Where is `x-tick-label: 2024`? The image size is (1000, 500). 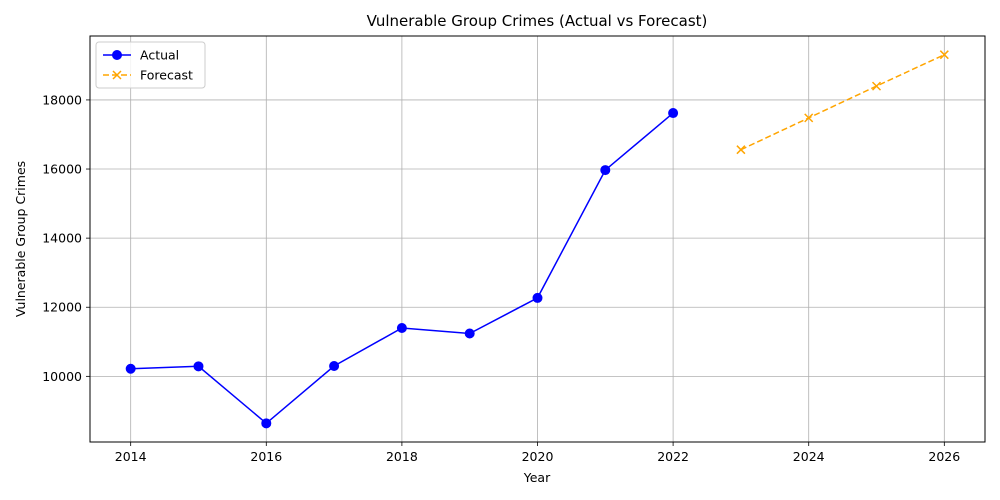 x-tick-label: 2024 is located at coordinates (809, 456).